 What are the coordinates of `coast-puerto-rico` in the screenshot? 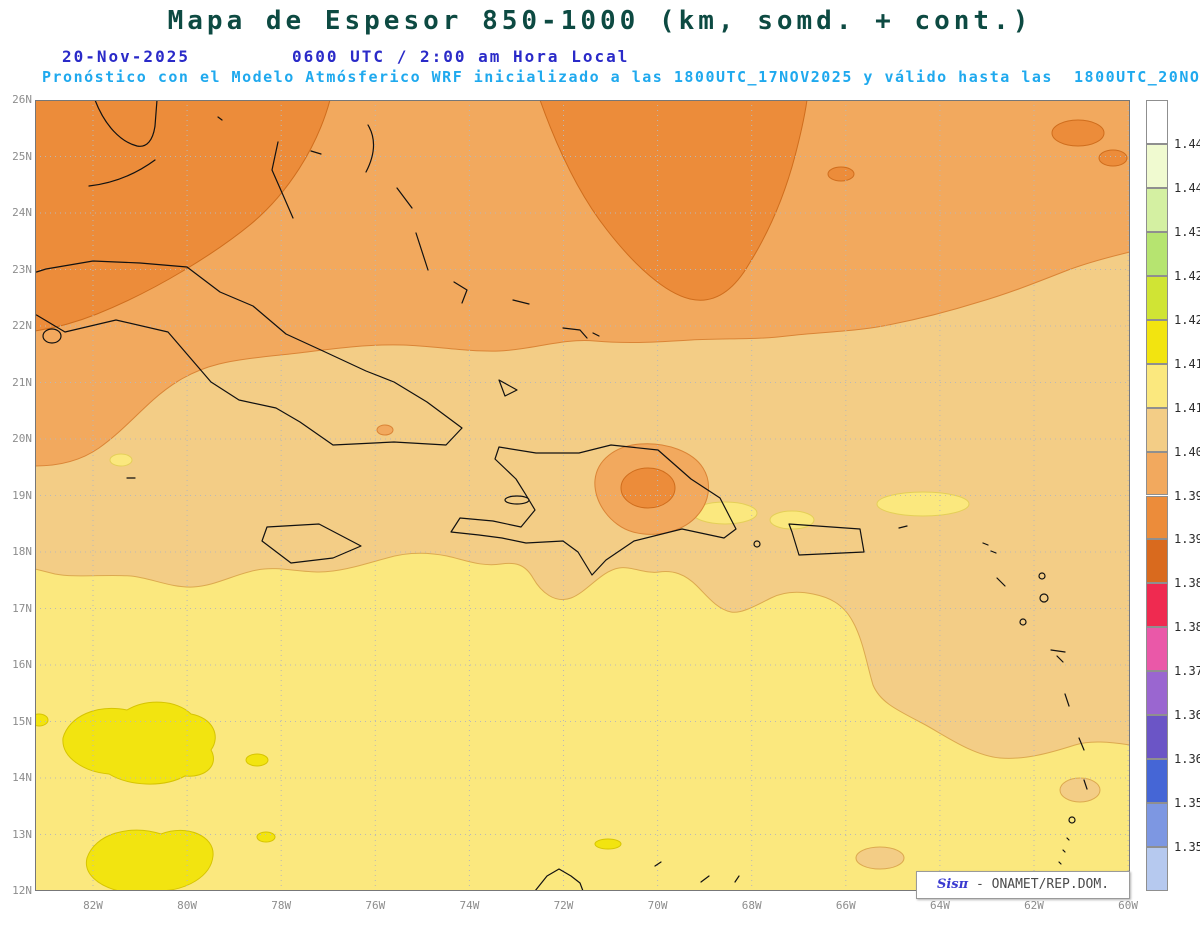 It's located at (848, 539).